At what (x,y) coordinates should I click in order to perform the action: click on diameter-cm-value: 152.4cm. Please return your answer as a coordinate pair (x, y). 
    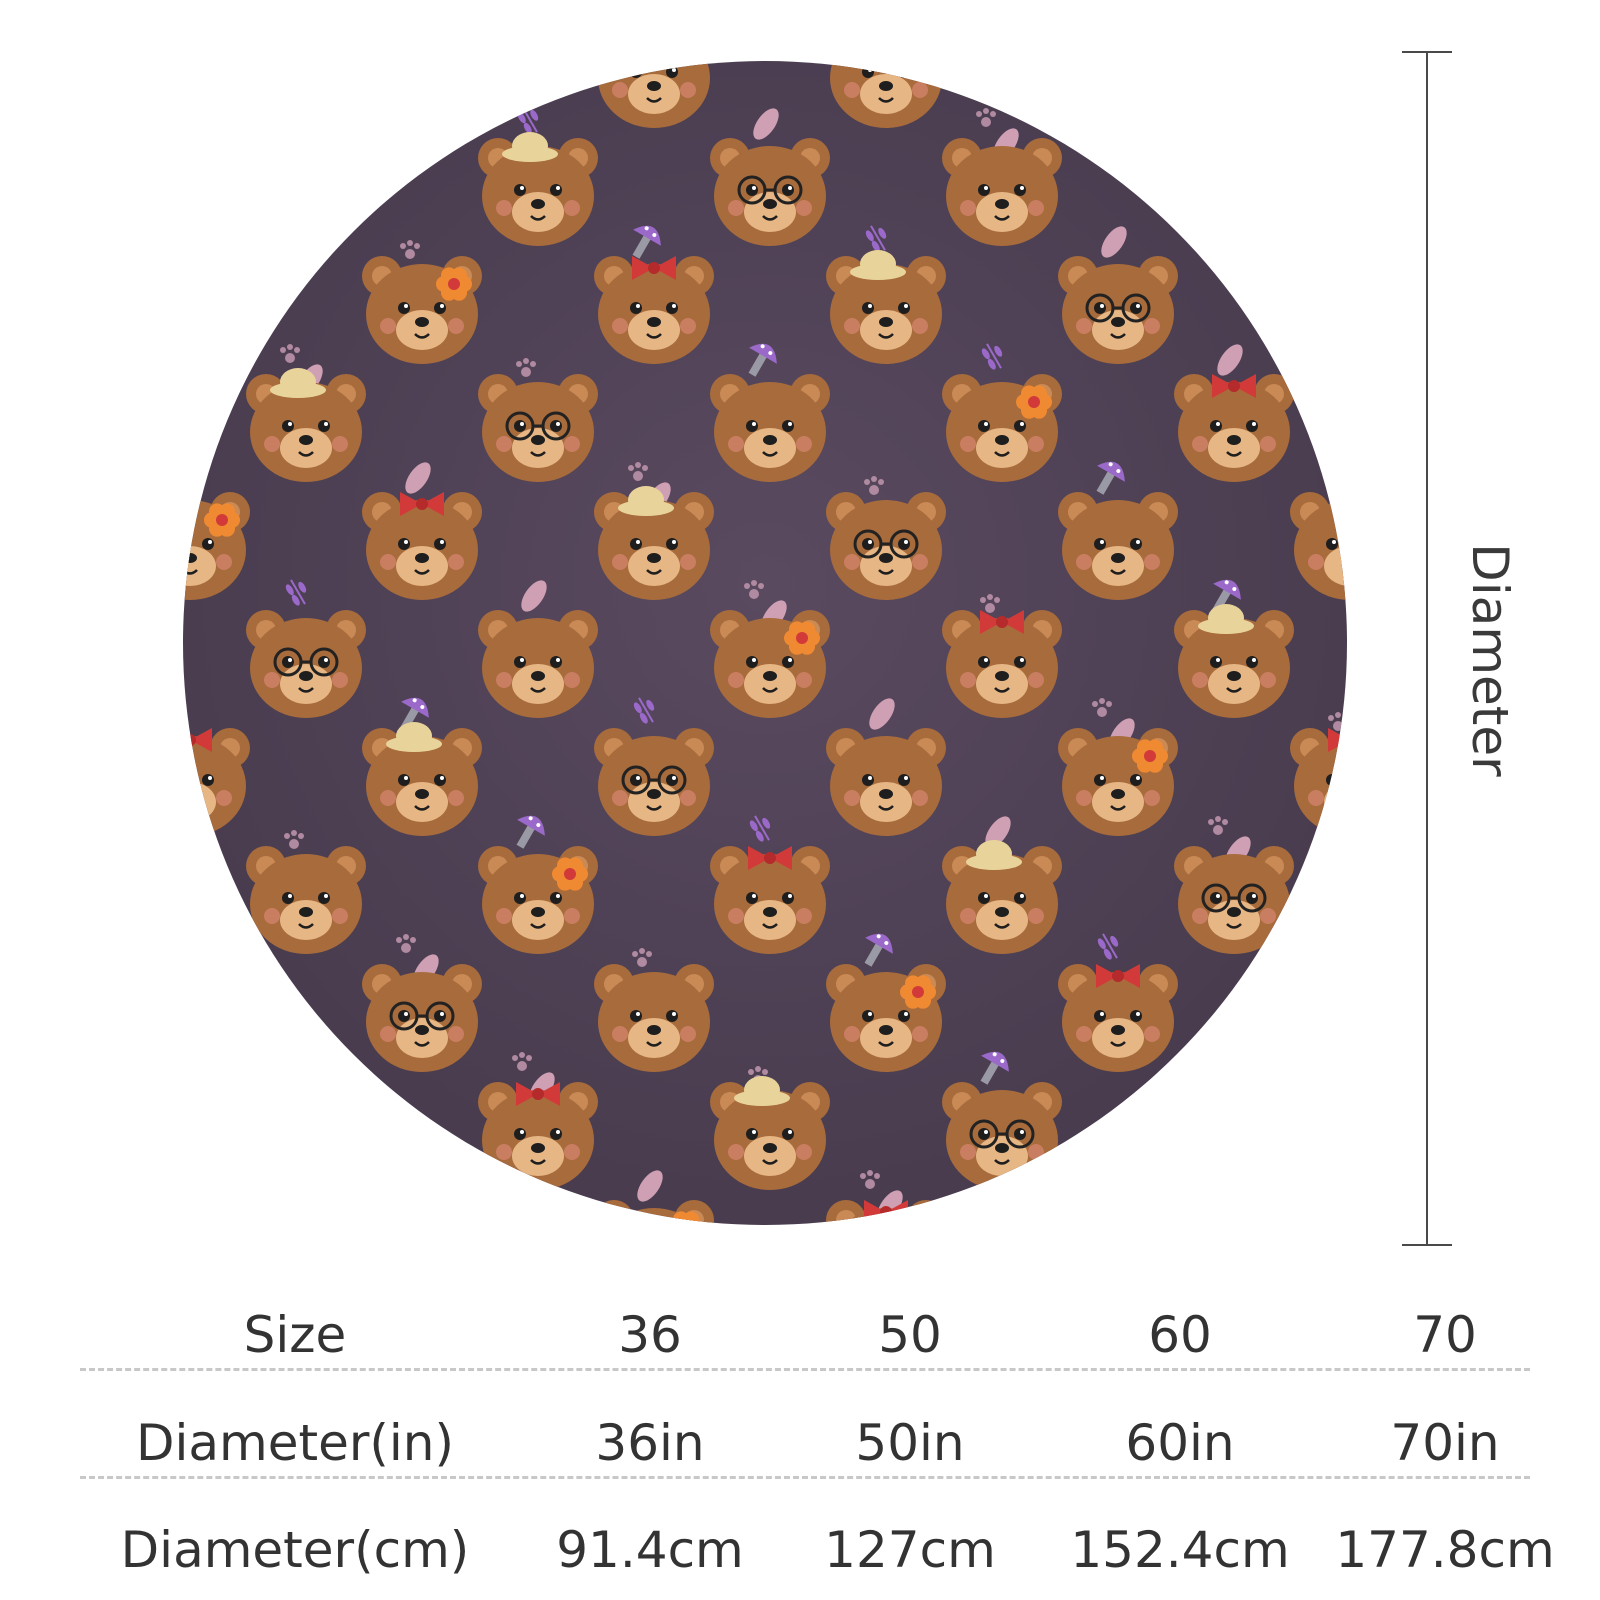
    Looking at the image, I should click on (1180, 1550).